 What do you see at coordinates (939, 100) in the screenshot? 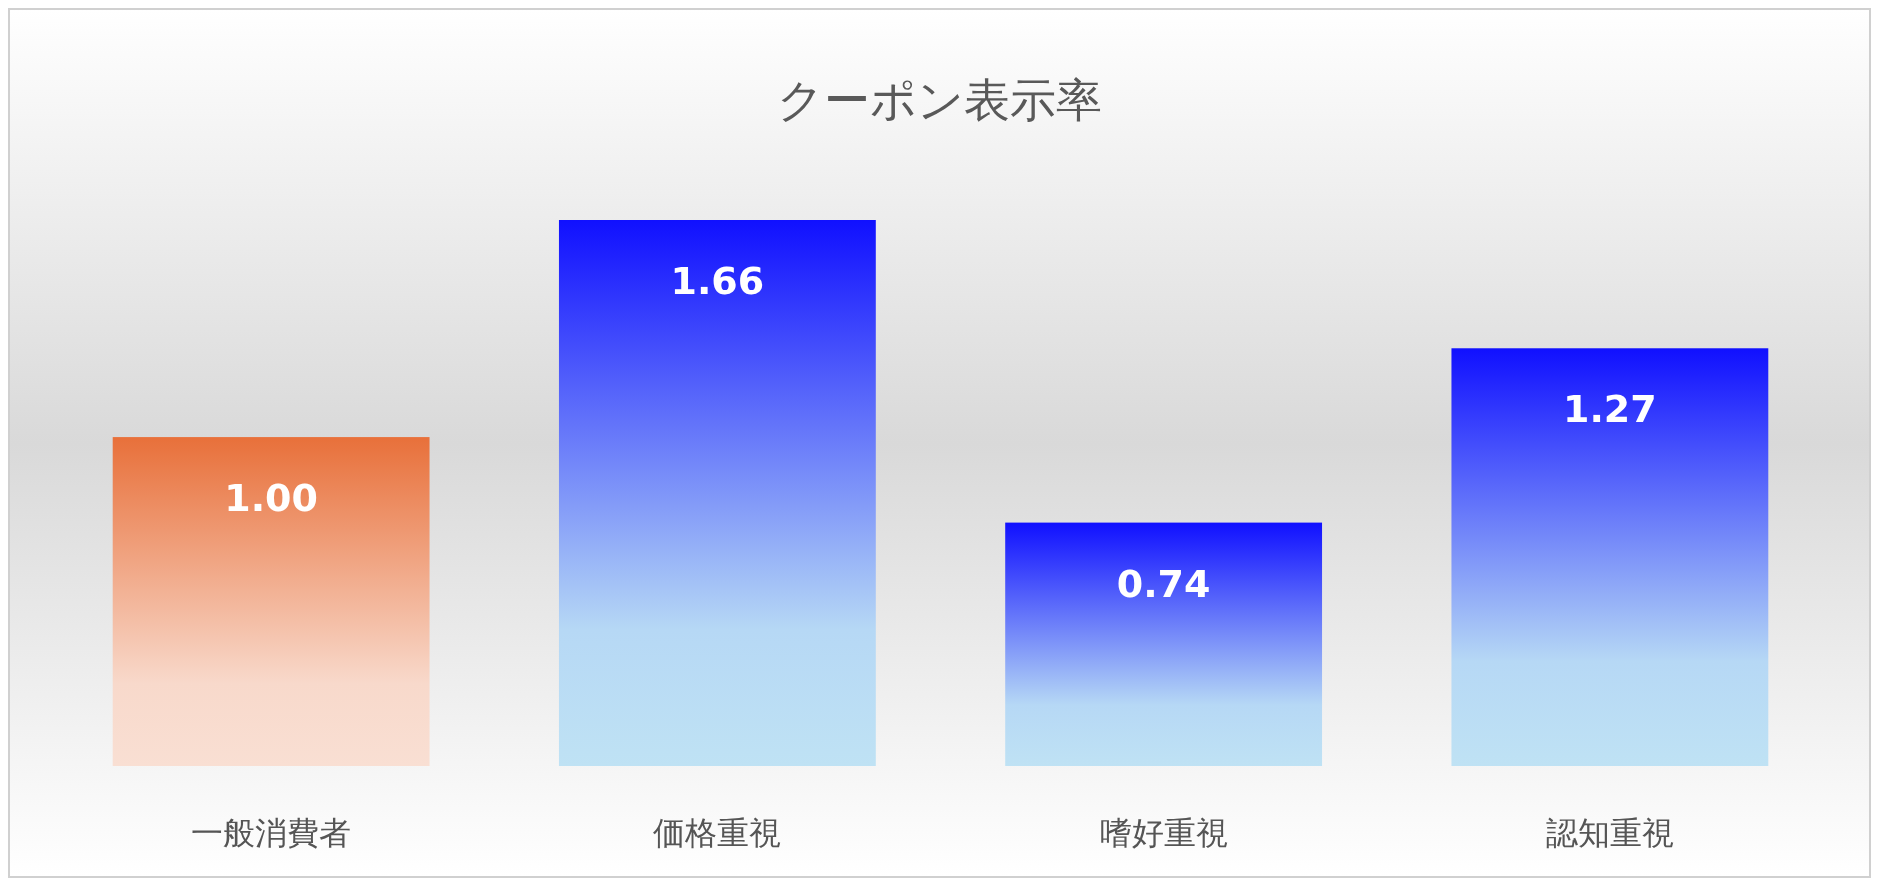
I see `chart-title: クーポン表示率` at bounding box center [939, 100].